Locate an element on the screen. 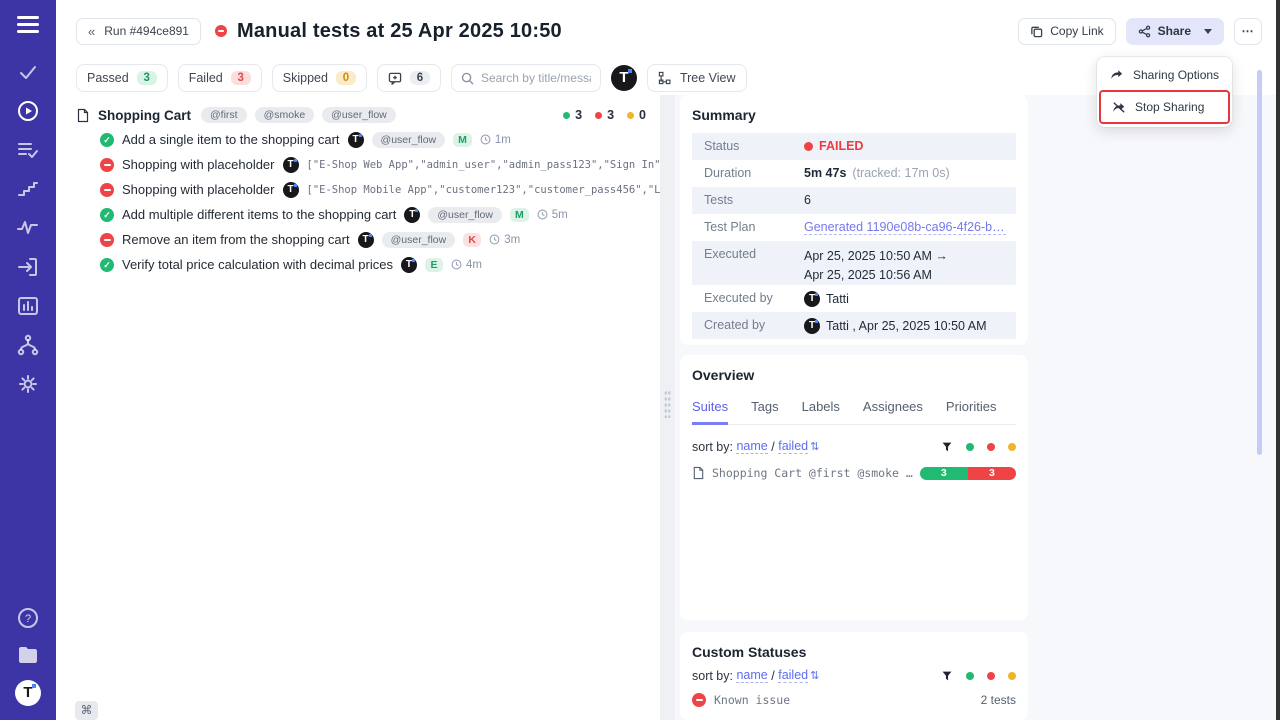  filter-failed-button: Failed 3 is located at coordinates (219, 78).